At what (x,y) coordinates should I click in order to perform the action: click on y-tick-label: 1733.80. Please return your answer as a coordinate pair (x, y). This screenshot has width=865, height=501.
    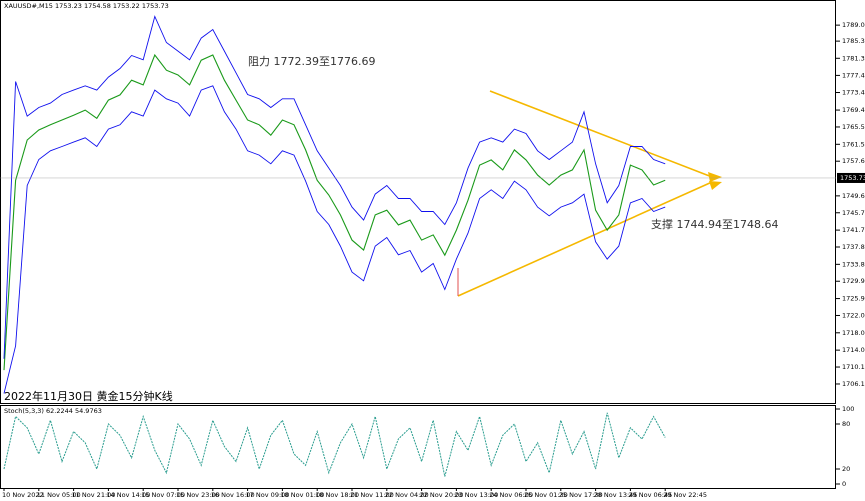
    Looking at the image, I should click on (853, 264).